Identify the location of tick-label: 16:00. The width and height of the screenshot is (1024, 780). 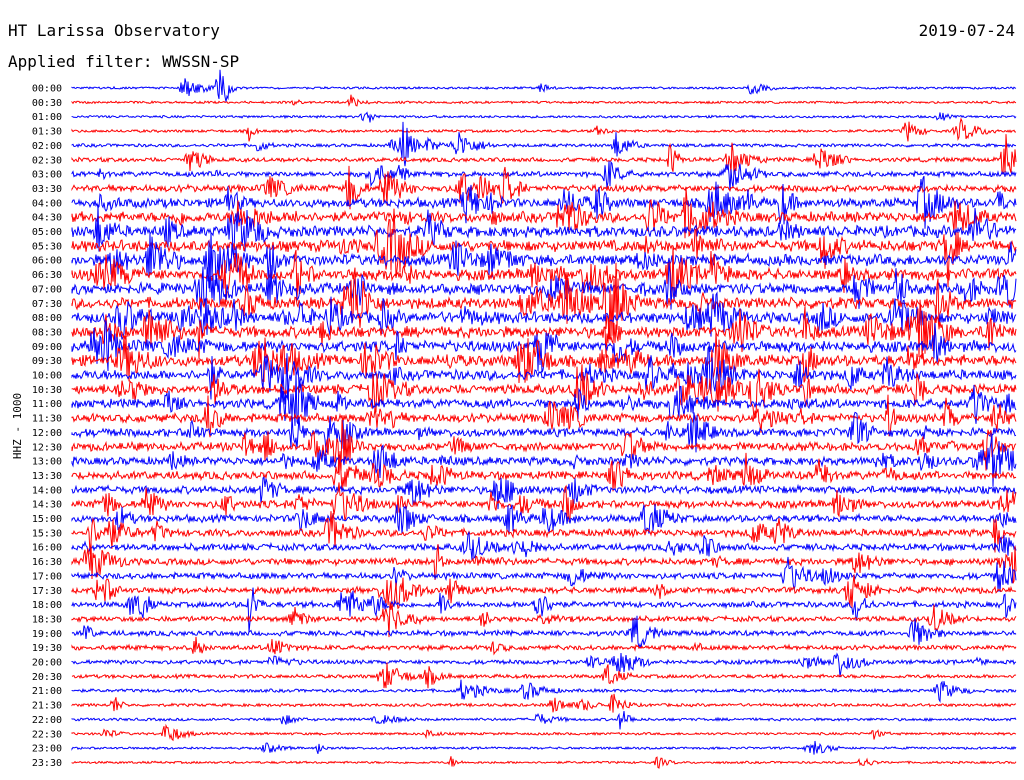
(47, 548).